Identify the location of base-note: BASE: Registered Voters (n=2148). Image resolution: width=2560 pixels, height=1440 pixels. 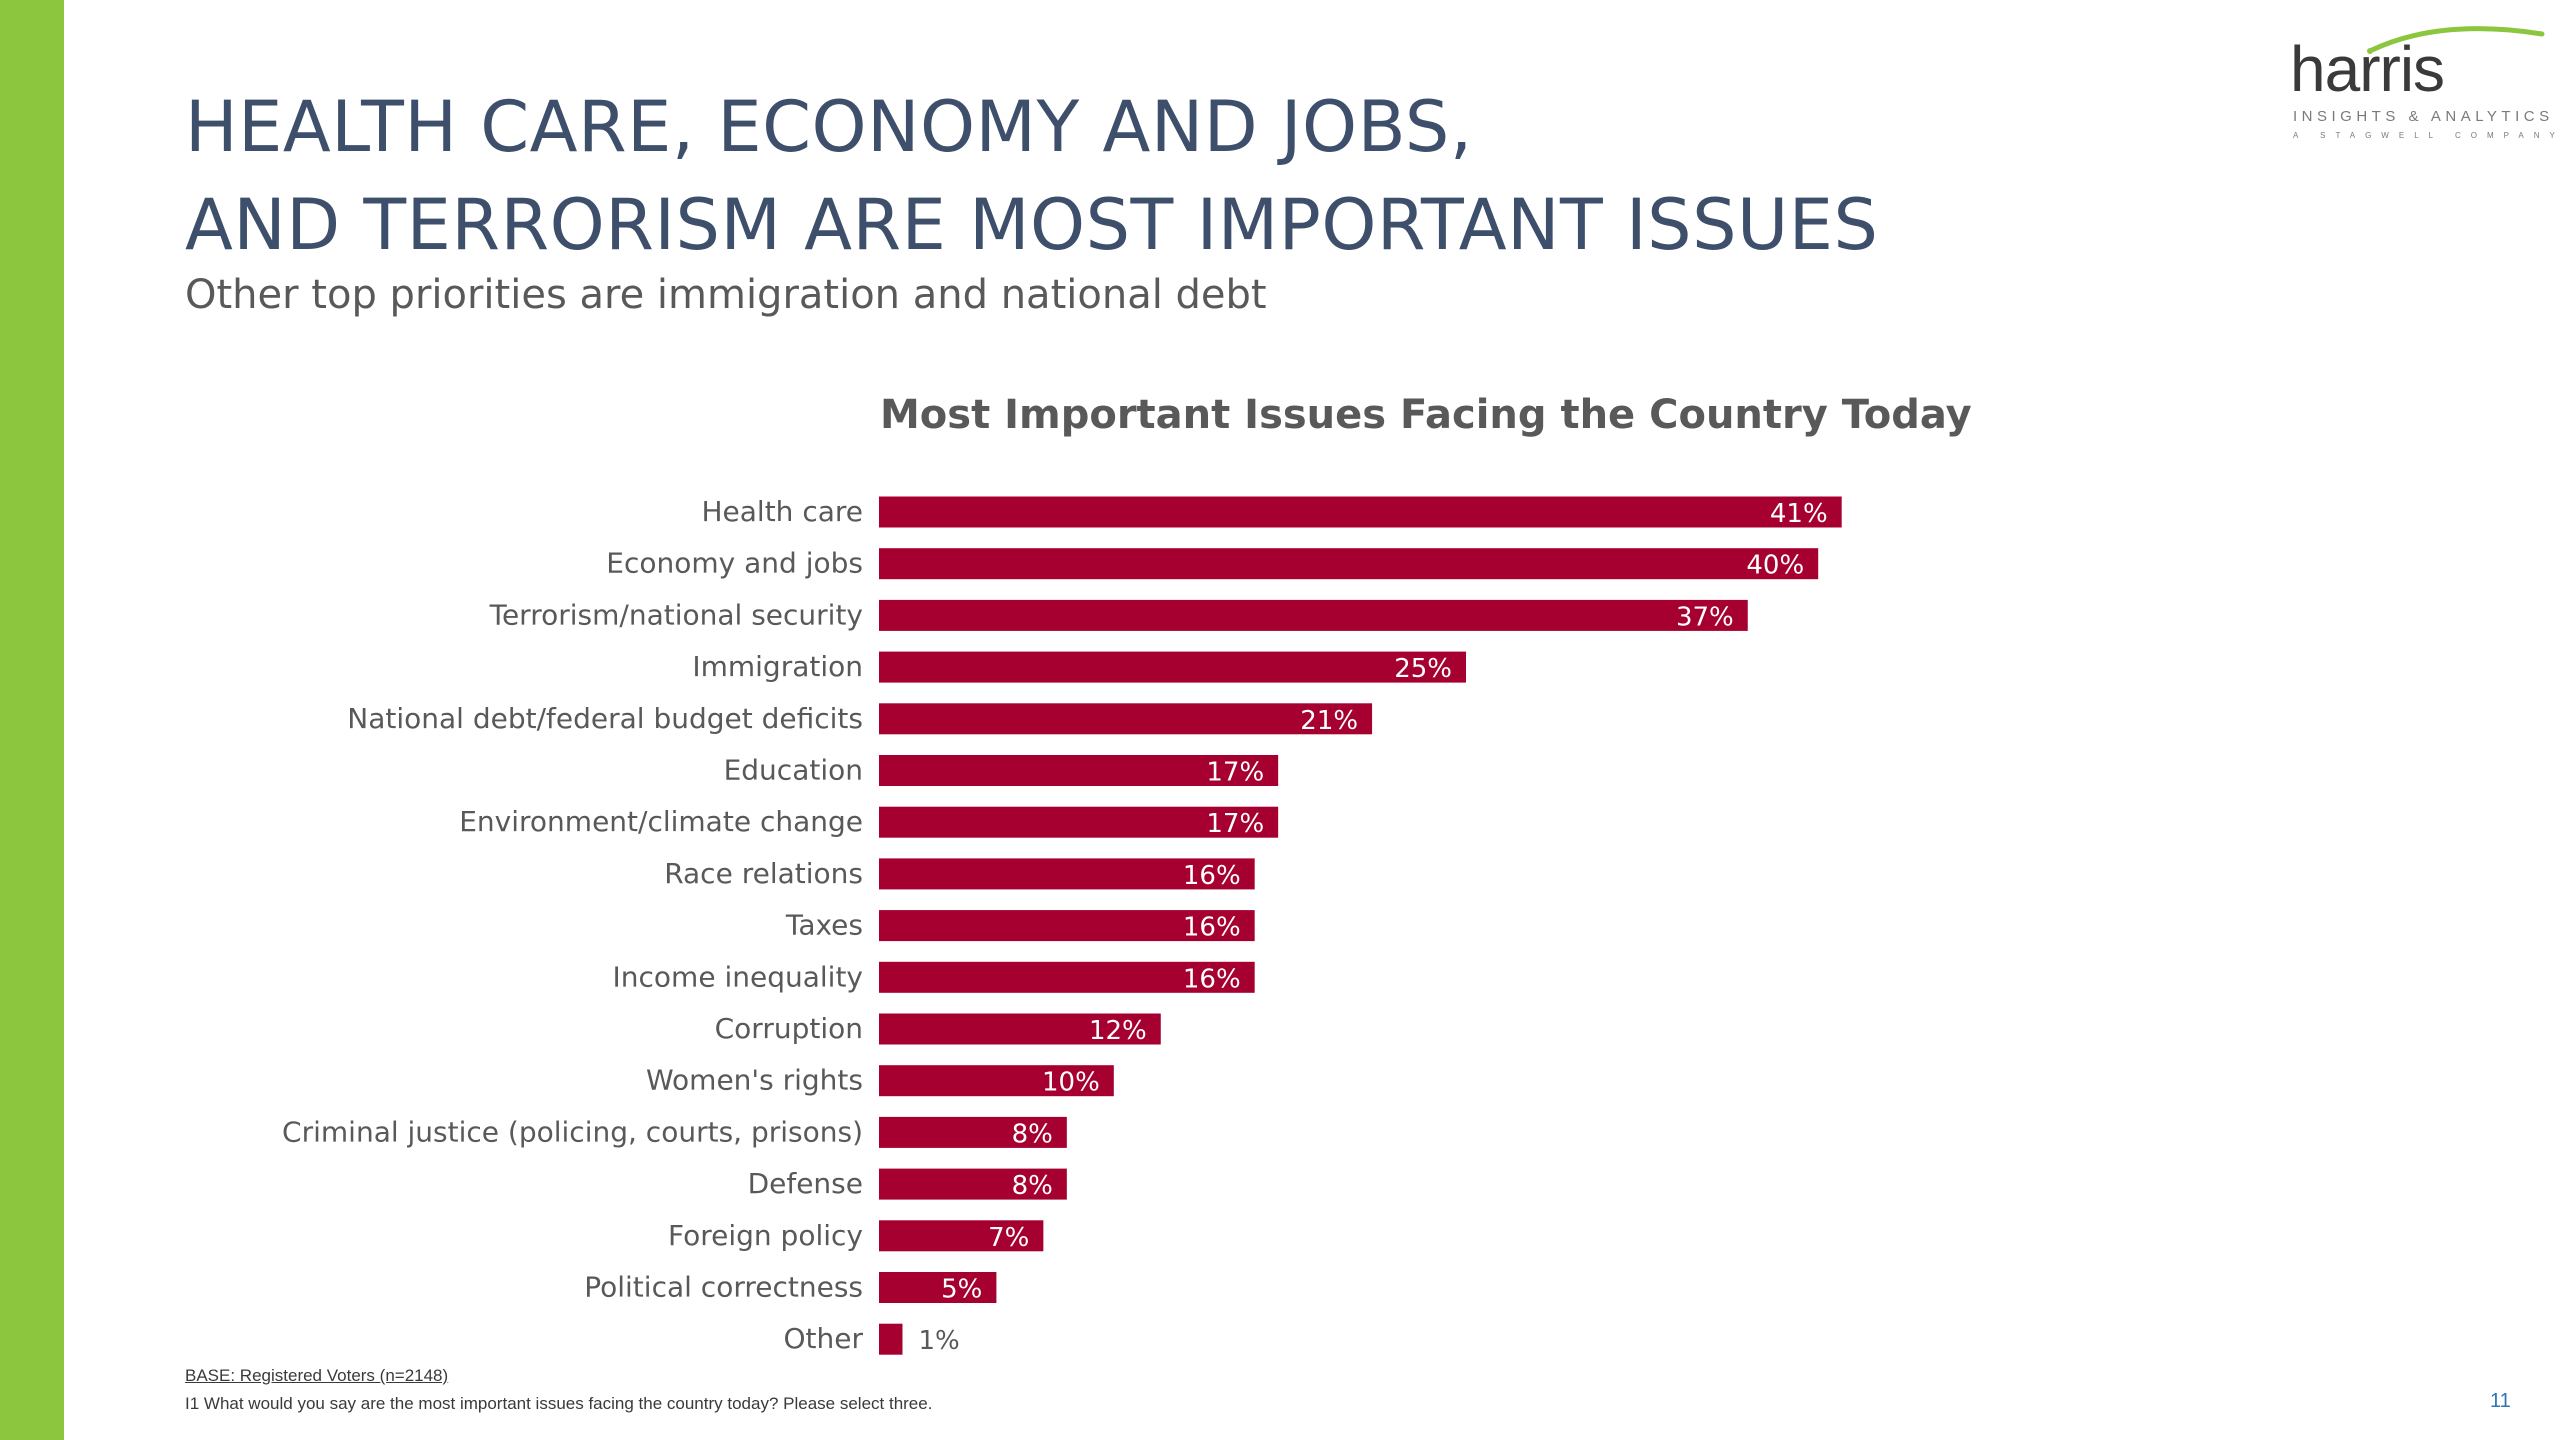
(317, 1375).